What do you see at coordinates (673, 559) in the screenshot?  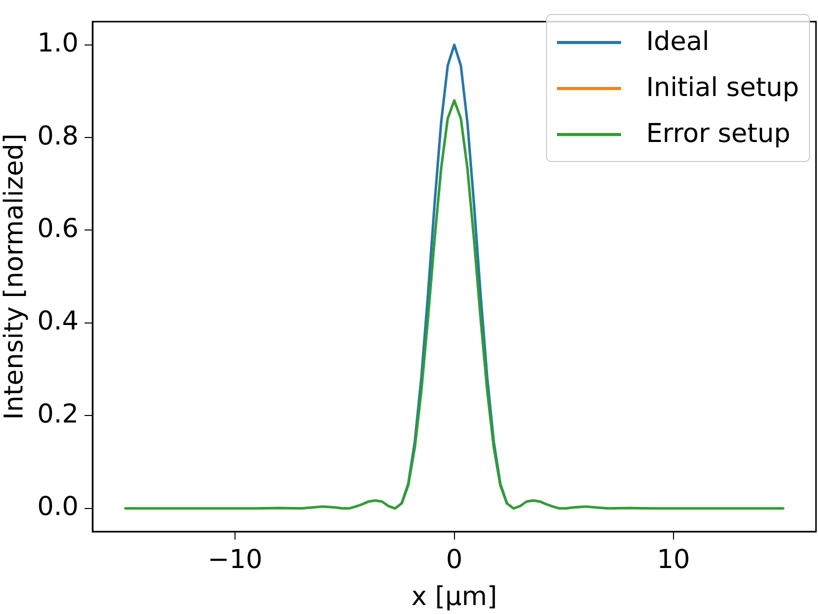 I see `x-tick-label: 10` at bounding box center [673, 559].